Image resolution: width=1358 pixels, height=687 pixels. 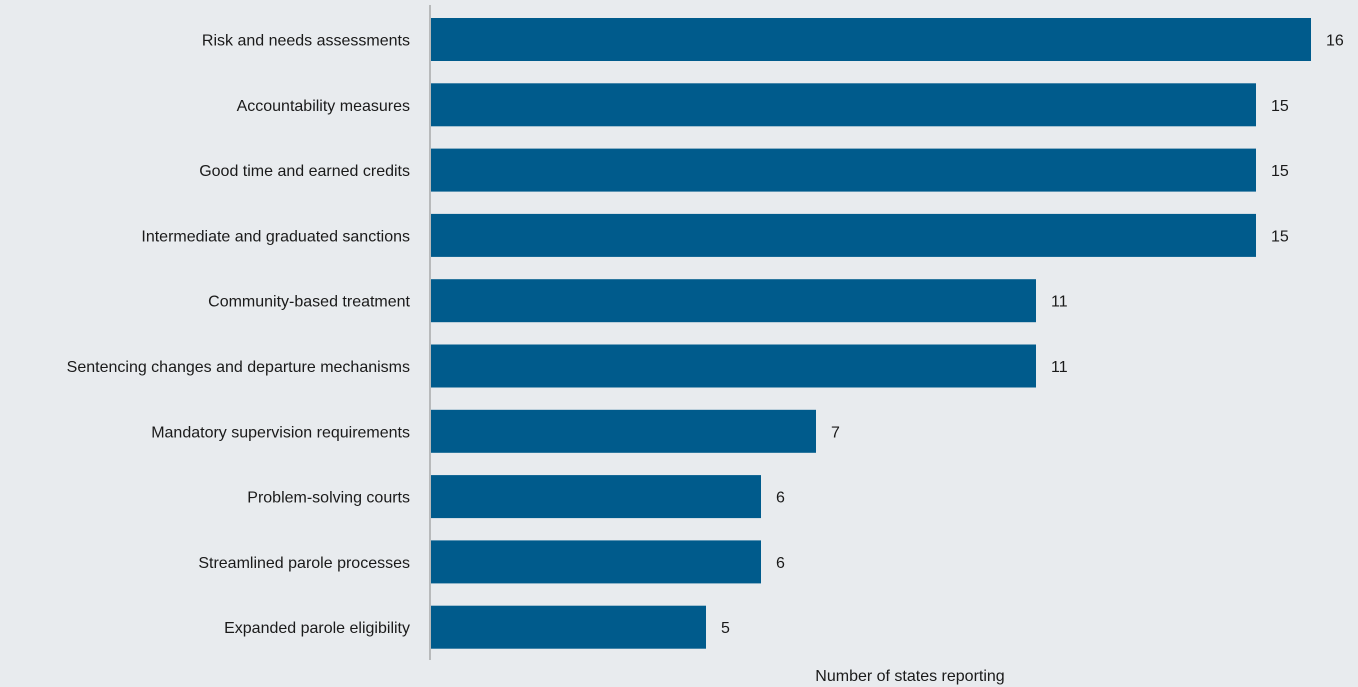 I want to click on category-label-8: Problem-solving courts, so click(x=328, y=498).